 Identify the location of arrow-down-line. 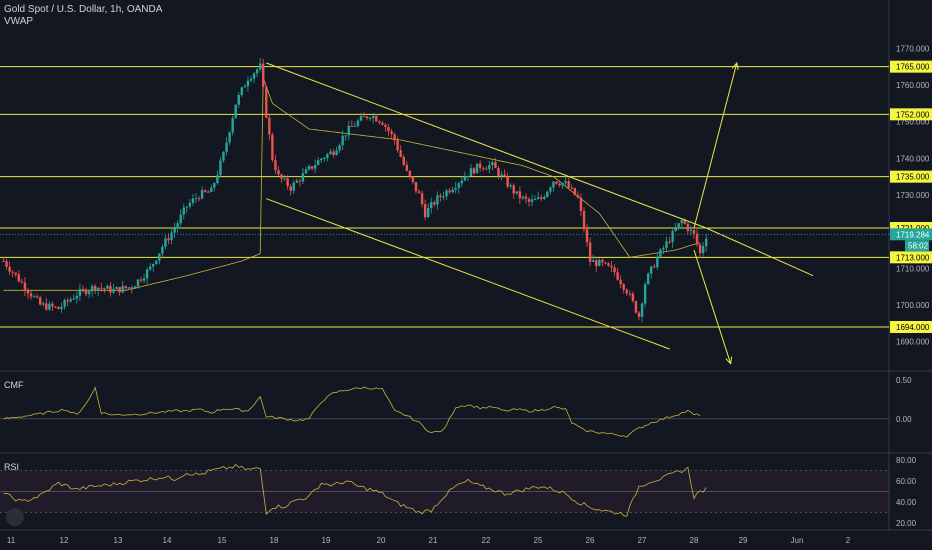
(712, 306).